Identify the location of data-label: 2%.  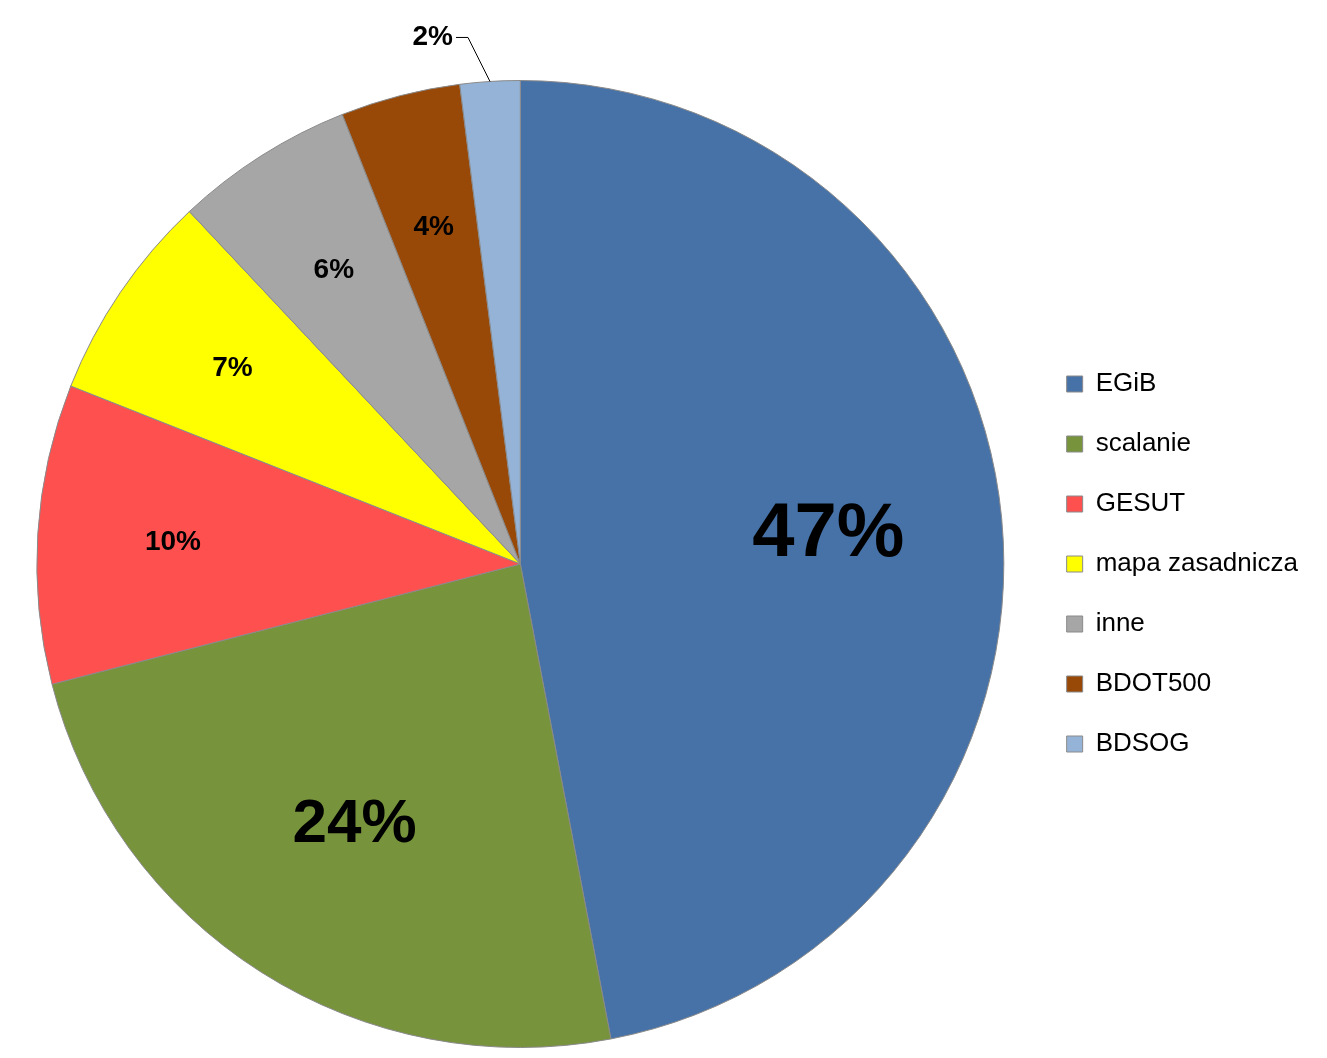
(433, 36).